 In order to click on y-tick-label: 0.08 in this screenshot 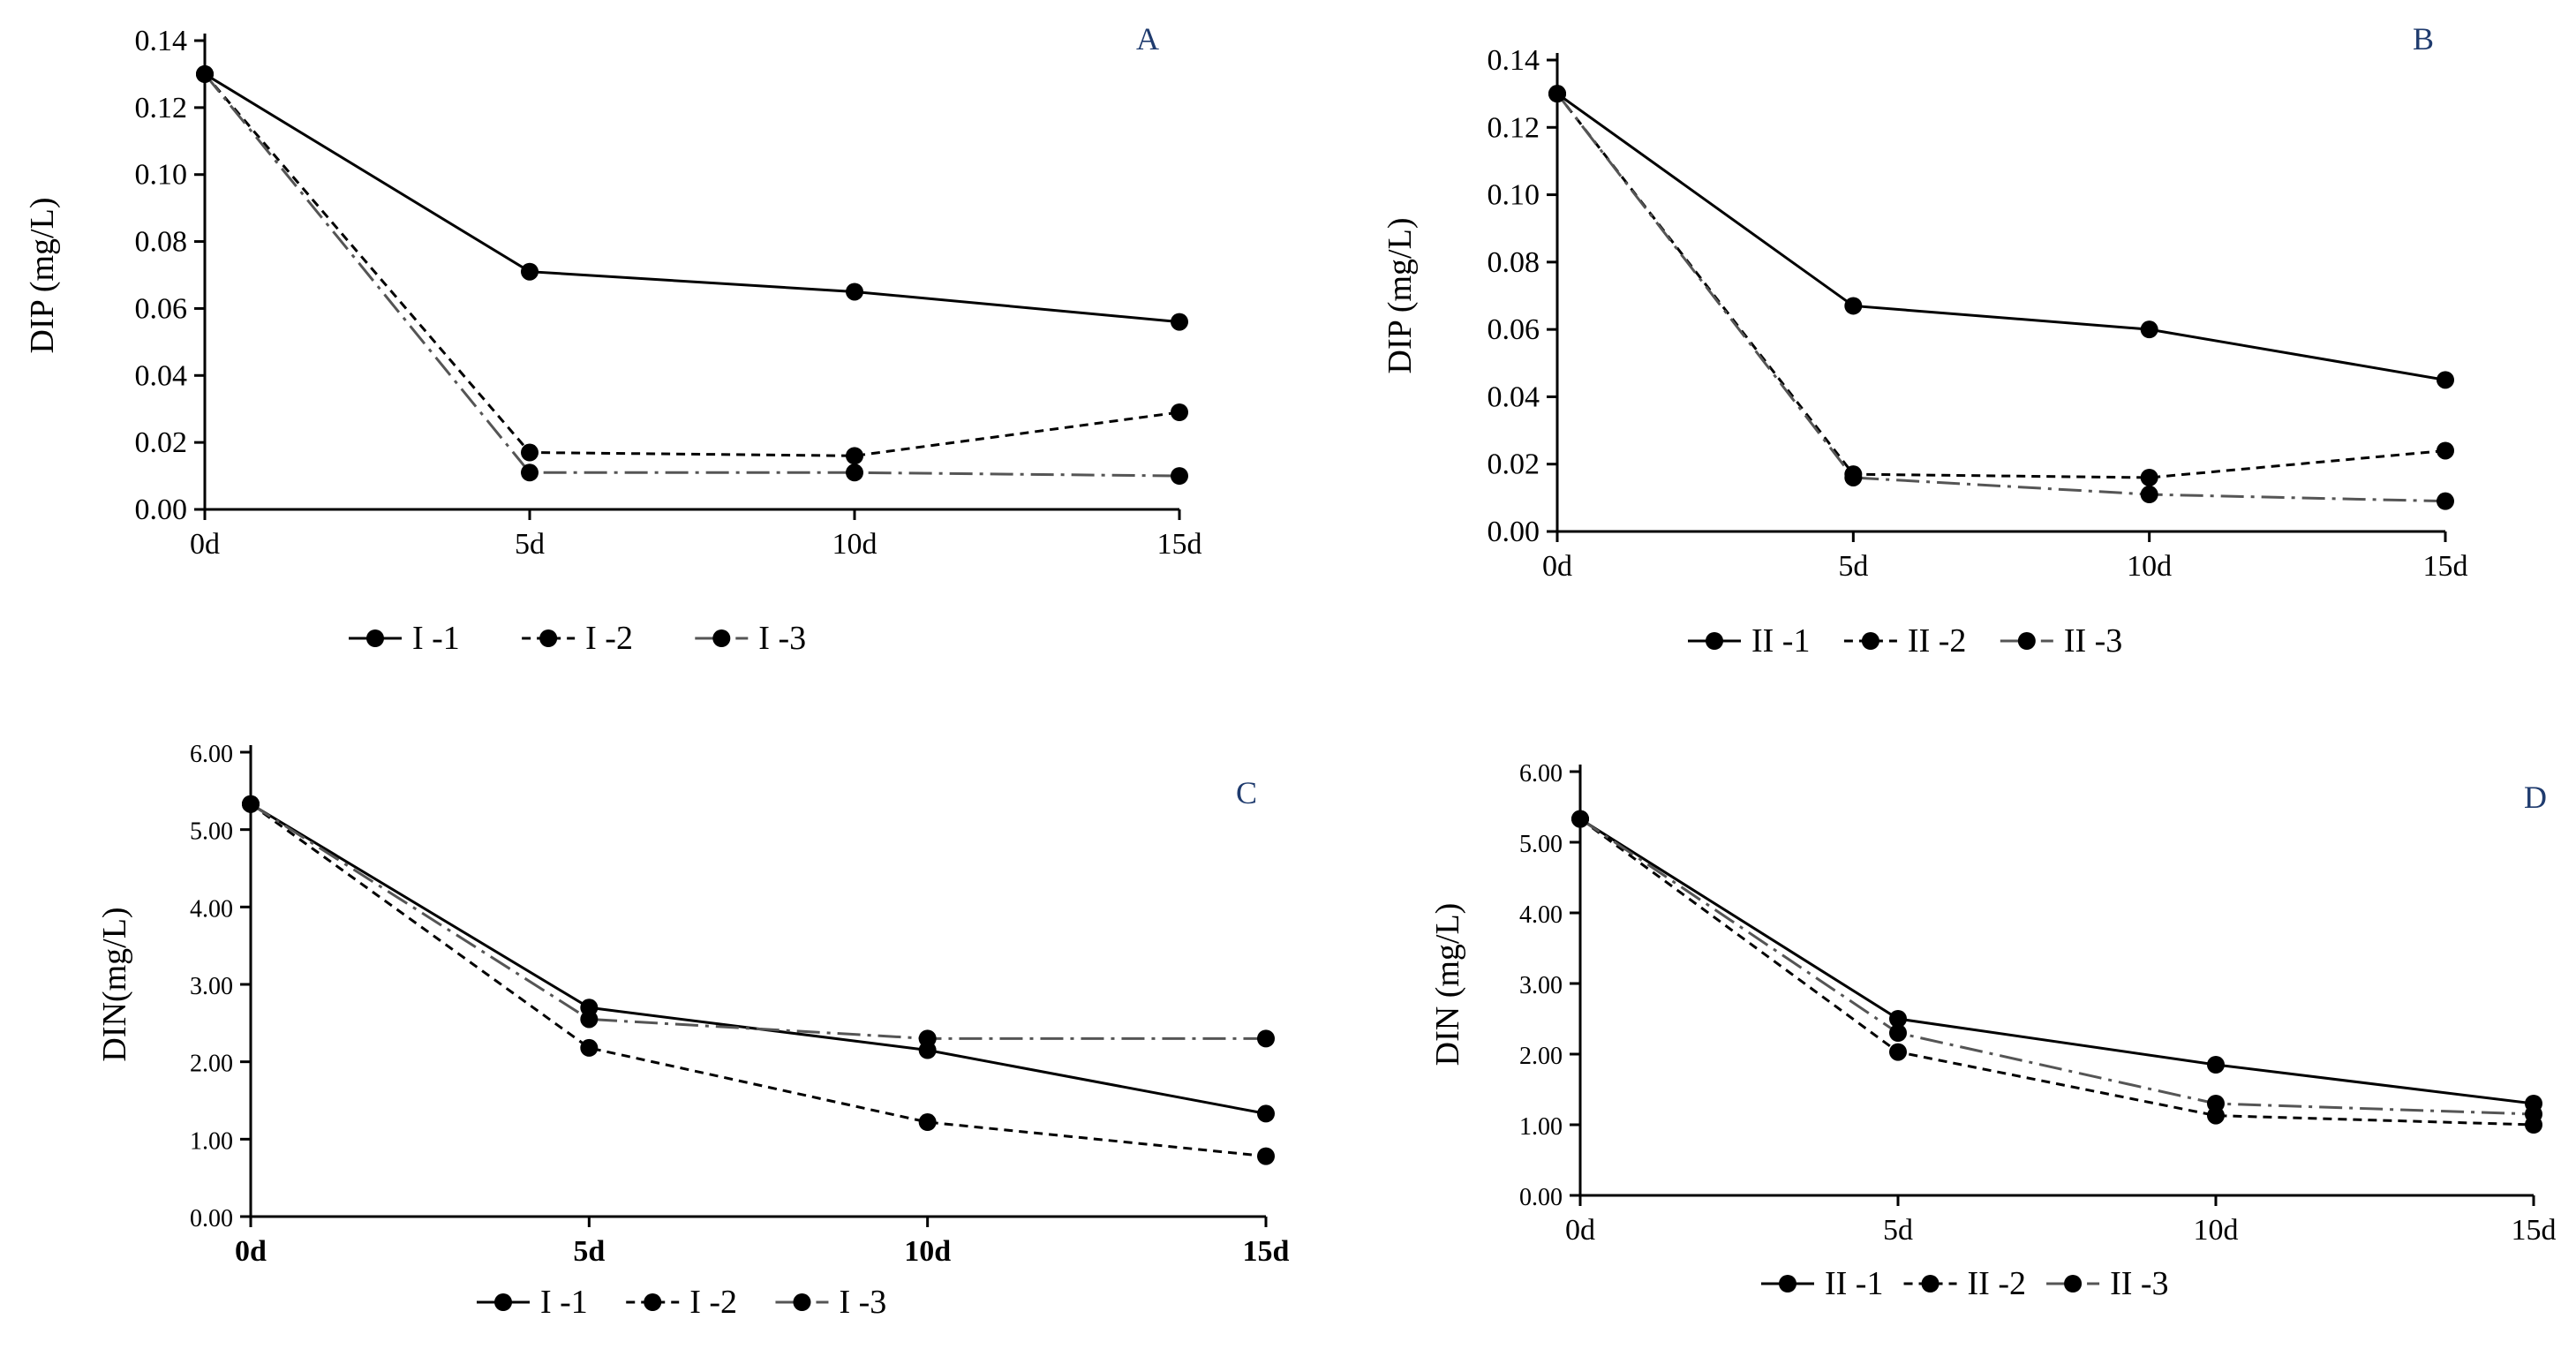, I will do `click(1514, 262)`.